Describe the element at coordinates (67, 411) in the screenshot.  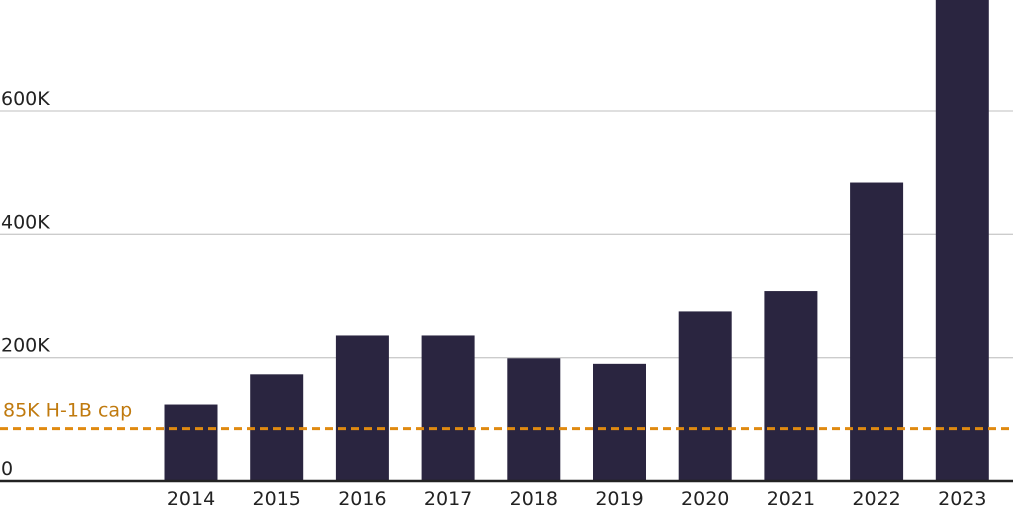
I see `cap-label: 85K H-1B cap` at that location.